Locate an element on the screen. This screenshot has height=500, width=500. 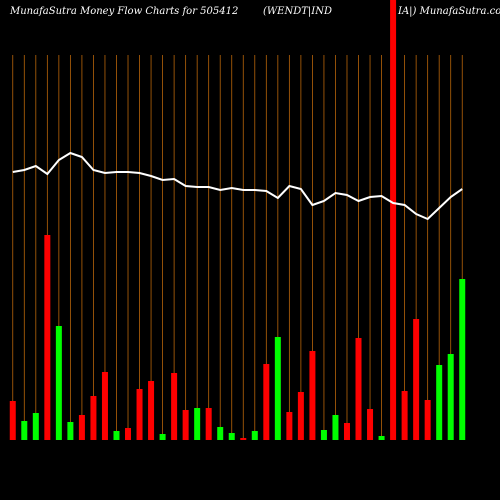
chart-title: MunafaSutra Money Flow Charts for 505412 is located at coordinates (123, 11).